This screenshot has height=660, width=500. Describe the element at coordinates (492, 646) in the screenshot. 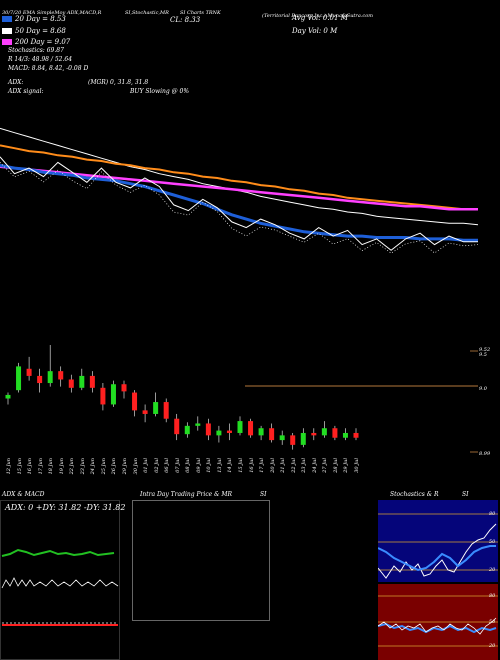

I see `rsi-axis-20: 20` at that location.